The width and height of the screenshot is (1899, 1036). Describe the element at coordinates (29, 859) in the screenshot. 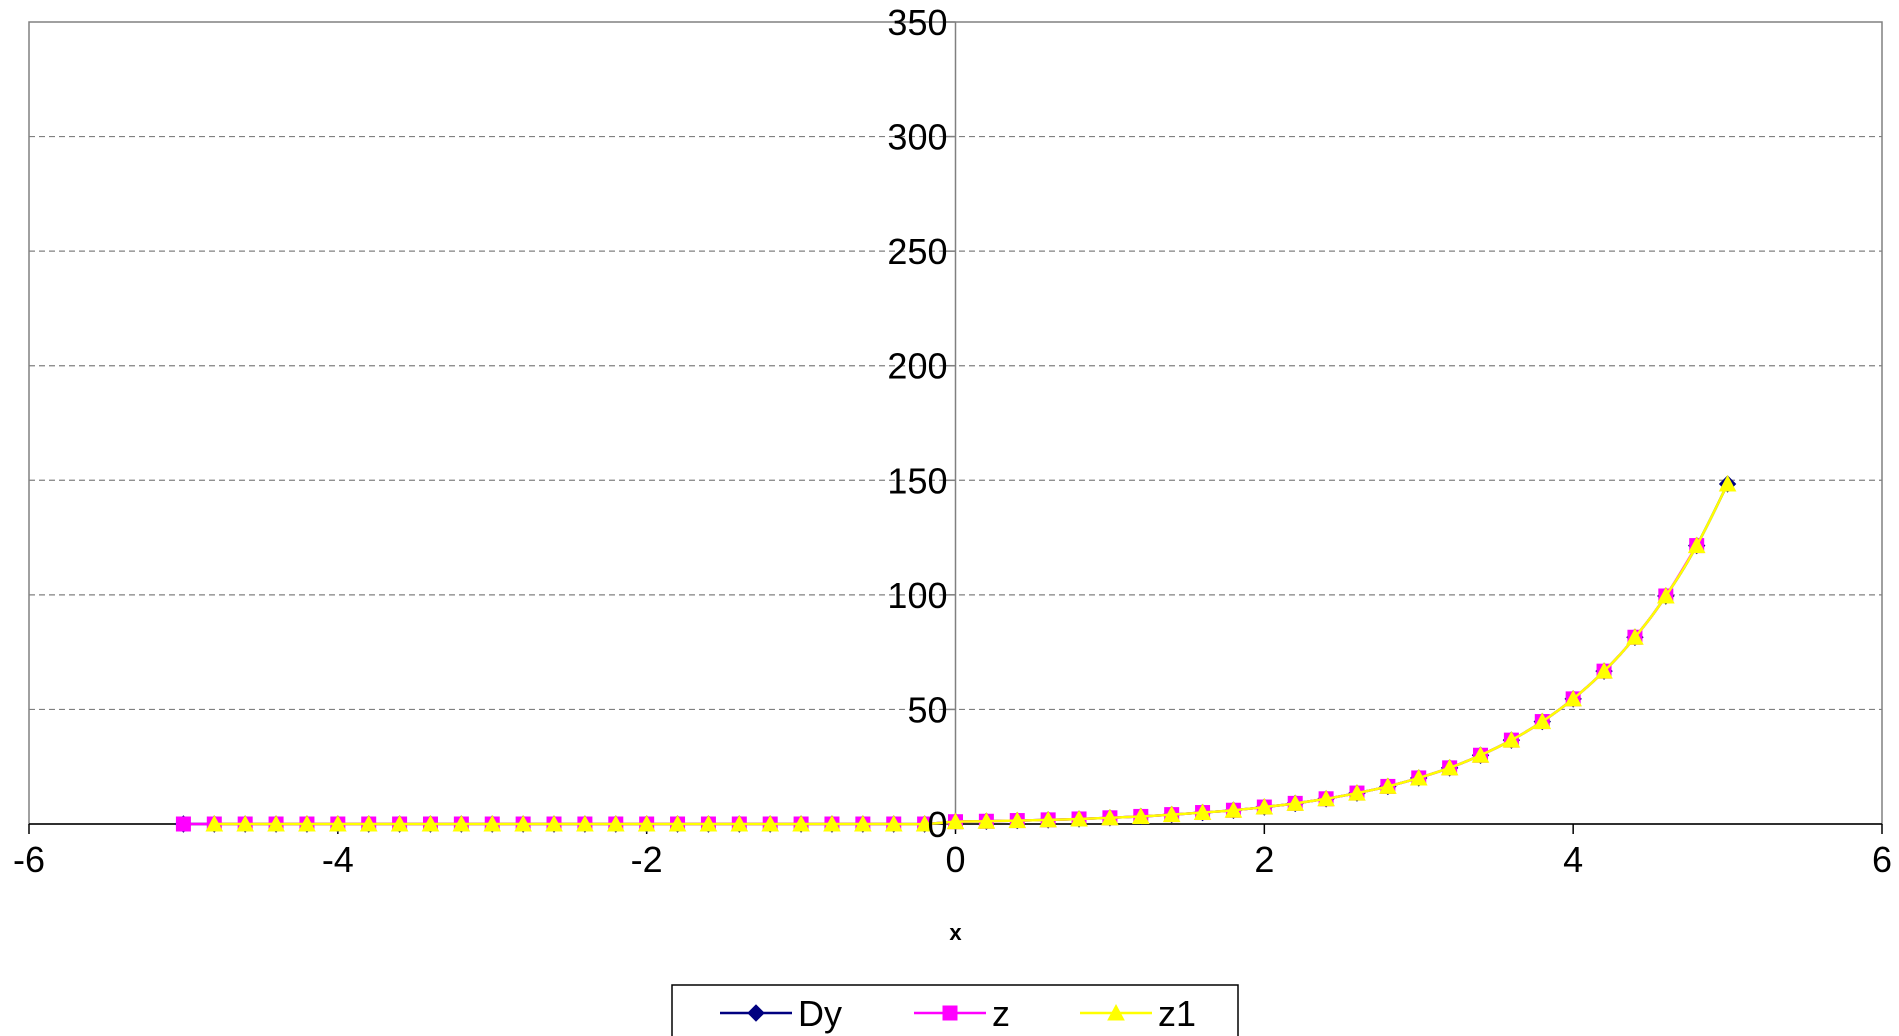

I see `x-tick-label: -6` at that location.